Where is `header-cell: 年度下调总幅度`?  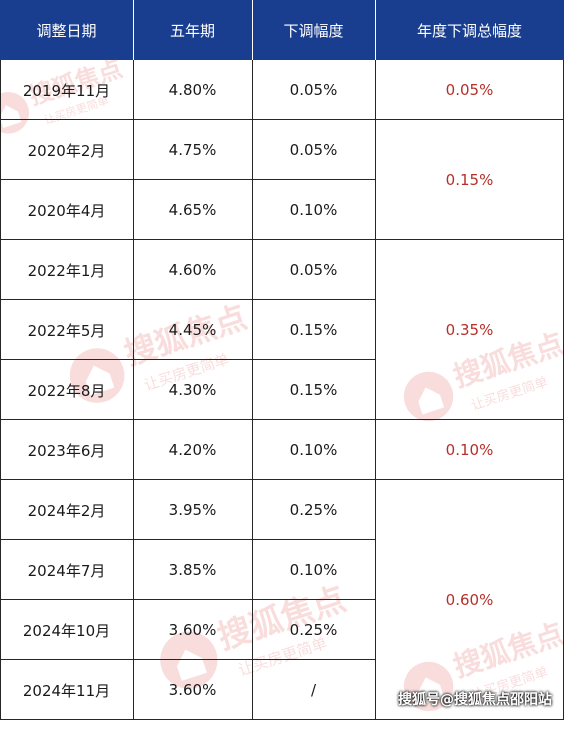
header-cell: 年度下调总幅度 is located at coordinates (469, 30).